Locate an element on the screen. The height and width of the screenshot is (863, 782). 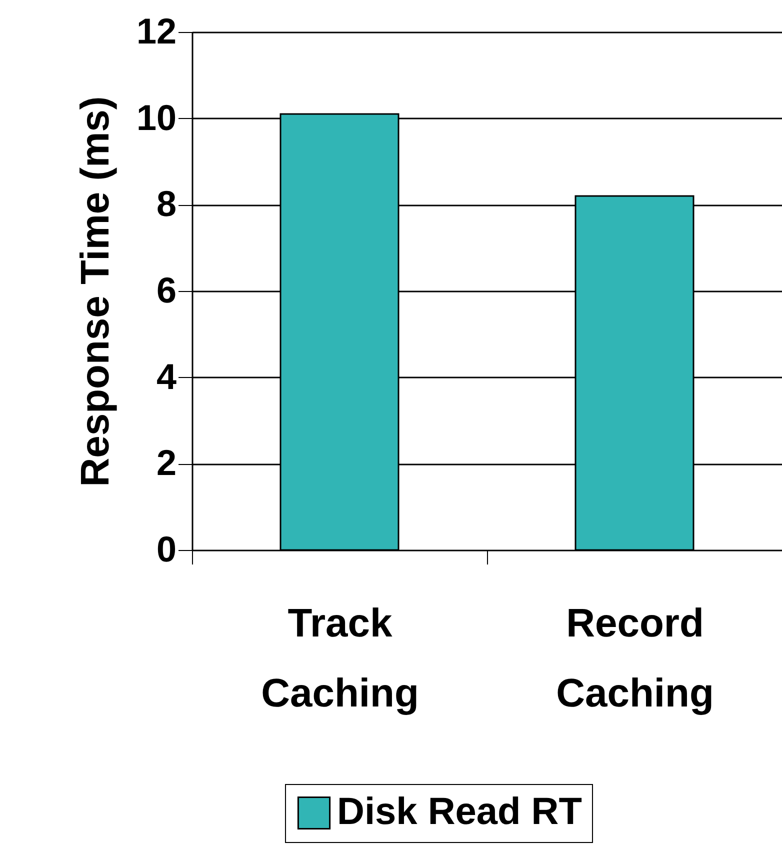
y-tick-label: 10 is located at coordinates (156, 117).